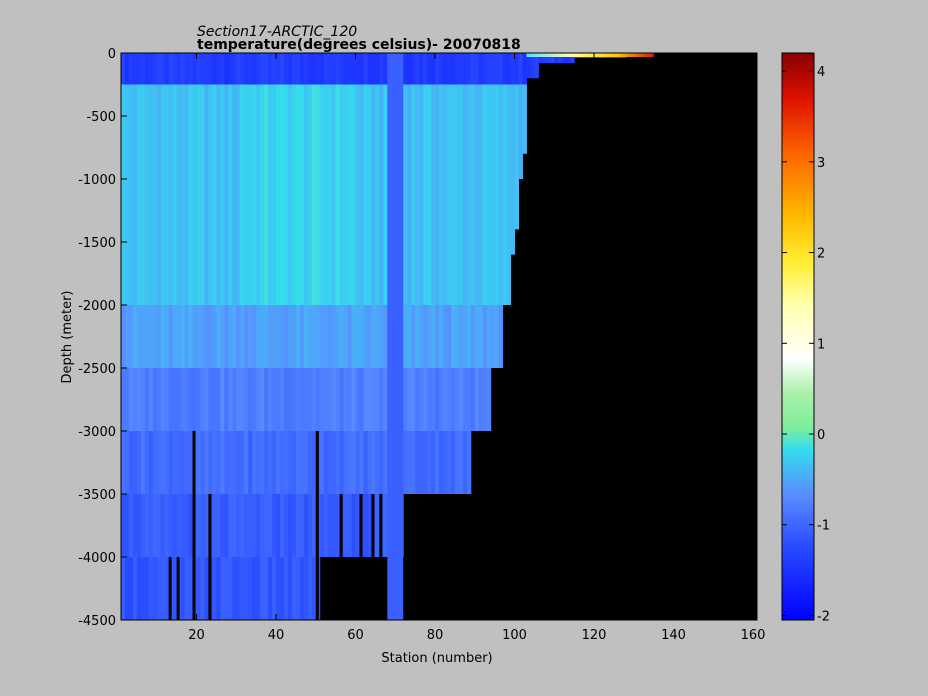  Describe the element at coordinates (373, 525) in the screenshot. I see `missing-data-gap` at that location.